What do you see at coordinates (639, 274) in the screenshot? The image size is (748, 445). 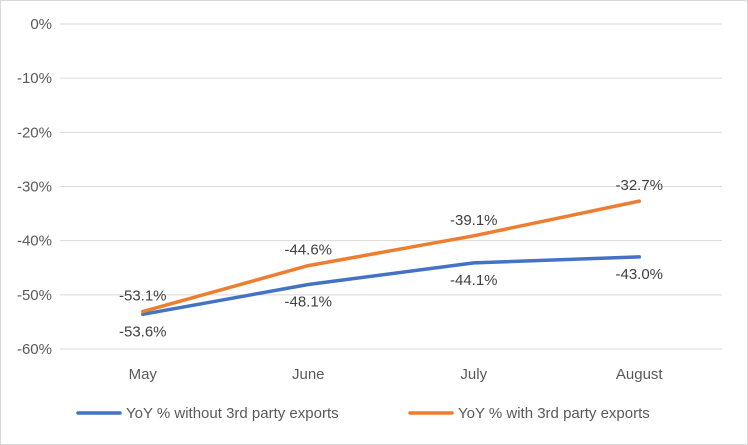 I see `data-label: -43.0%` at bounding box center [639, 274].